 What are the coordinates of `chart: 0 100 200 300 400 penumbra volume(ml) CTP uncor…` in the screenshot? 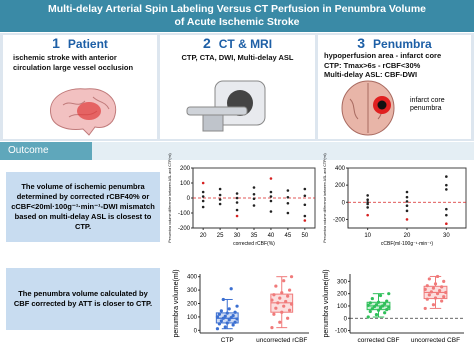 It's located at (241, 306).